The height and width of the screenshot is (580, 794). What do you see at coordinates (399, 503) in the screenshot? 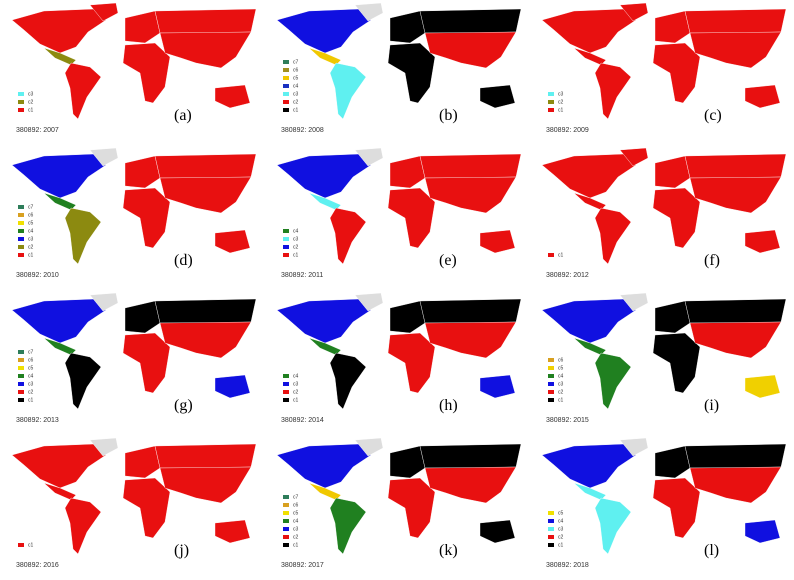
I see `panel: c7 c6 c5 c4 c3 c2 c1 380892: 2017 (k)` at bounding box center [399, 503].